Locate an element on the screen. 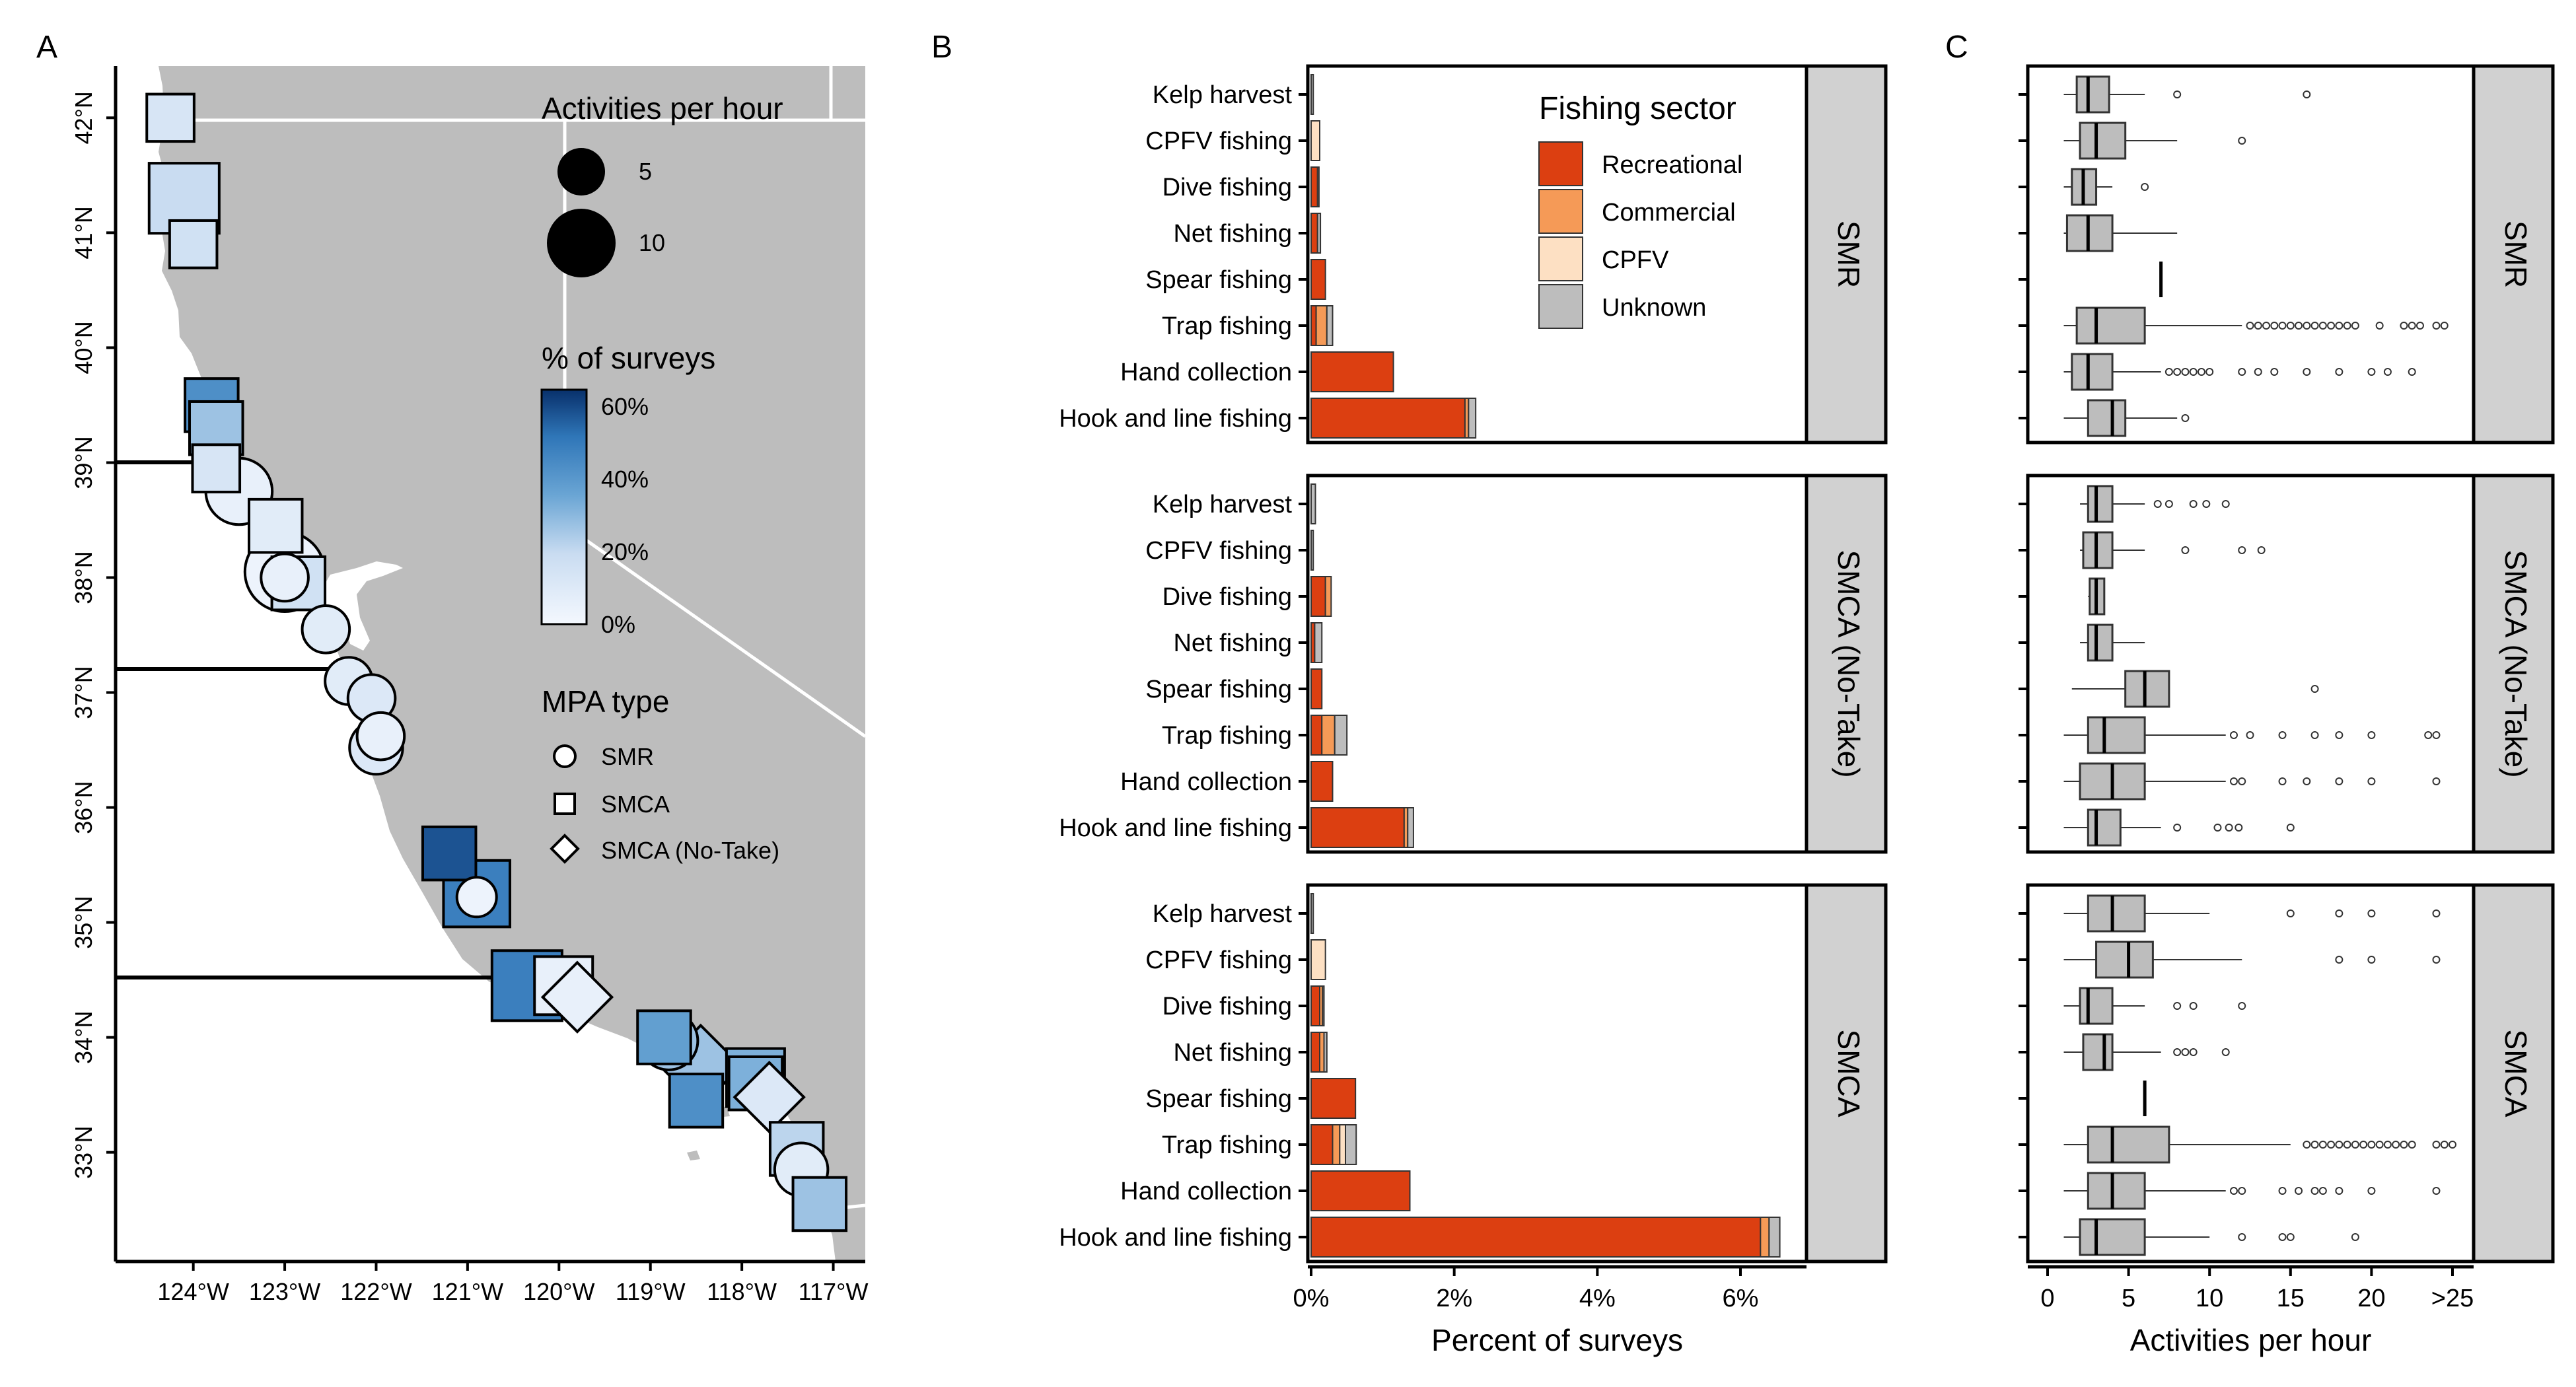 The height and width of the screenshot is (1387, 2576). legend-size-10-label: 10 is located at coordinates (652, 242).